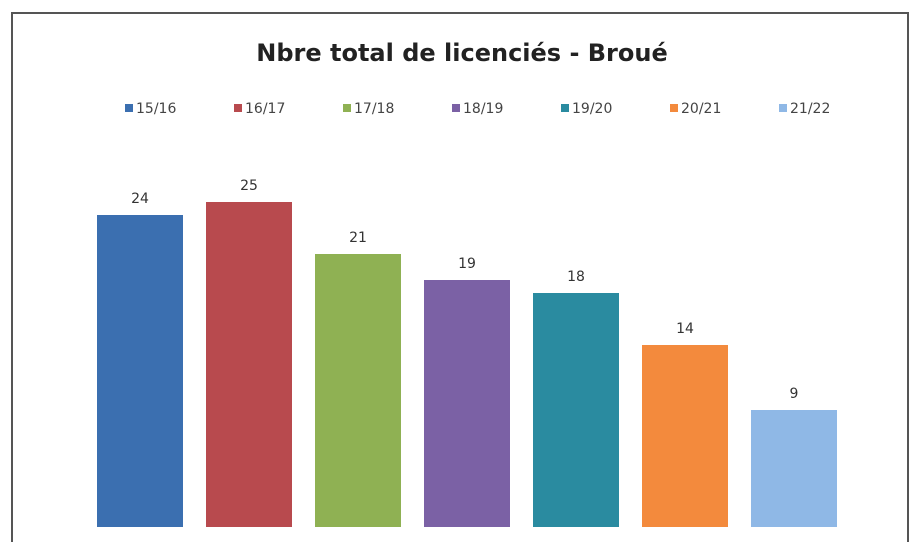 The height and width of the screenshot is (542, 915). Describe the element at coordinates (576, 277) in the screenshot. I see `data-label: 18` at that location.